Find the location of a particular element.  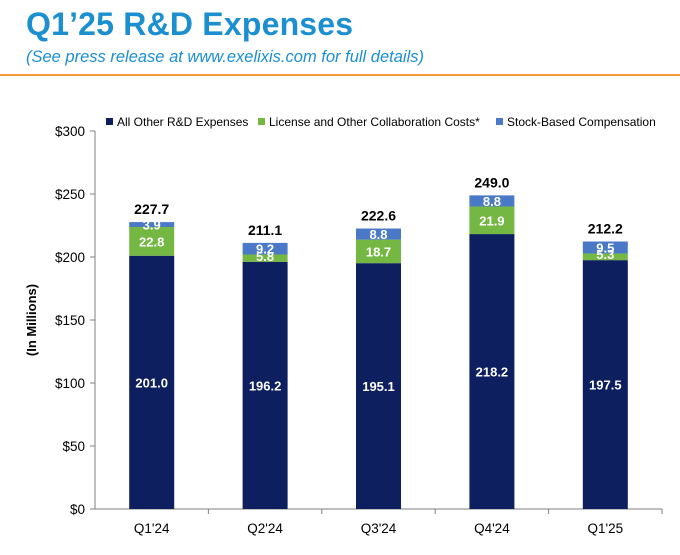

segment-value-label: 201.0 is located at coordinates (151, 382).